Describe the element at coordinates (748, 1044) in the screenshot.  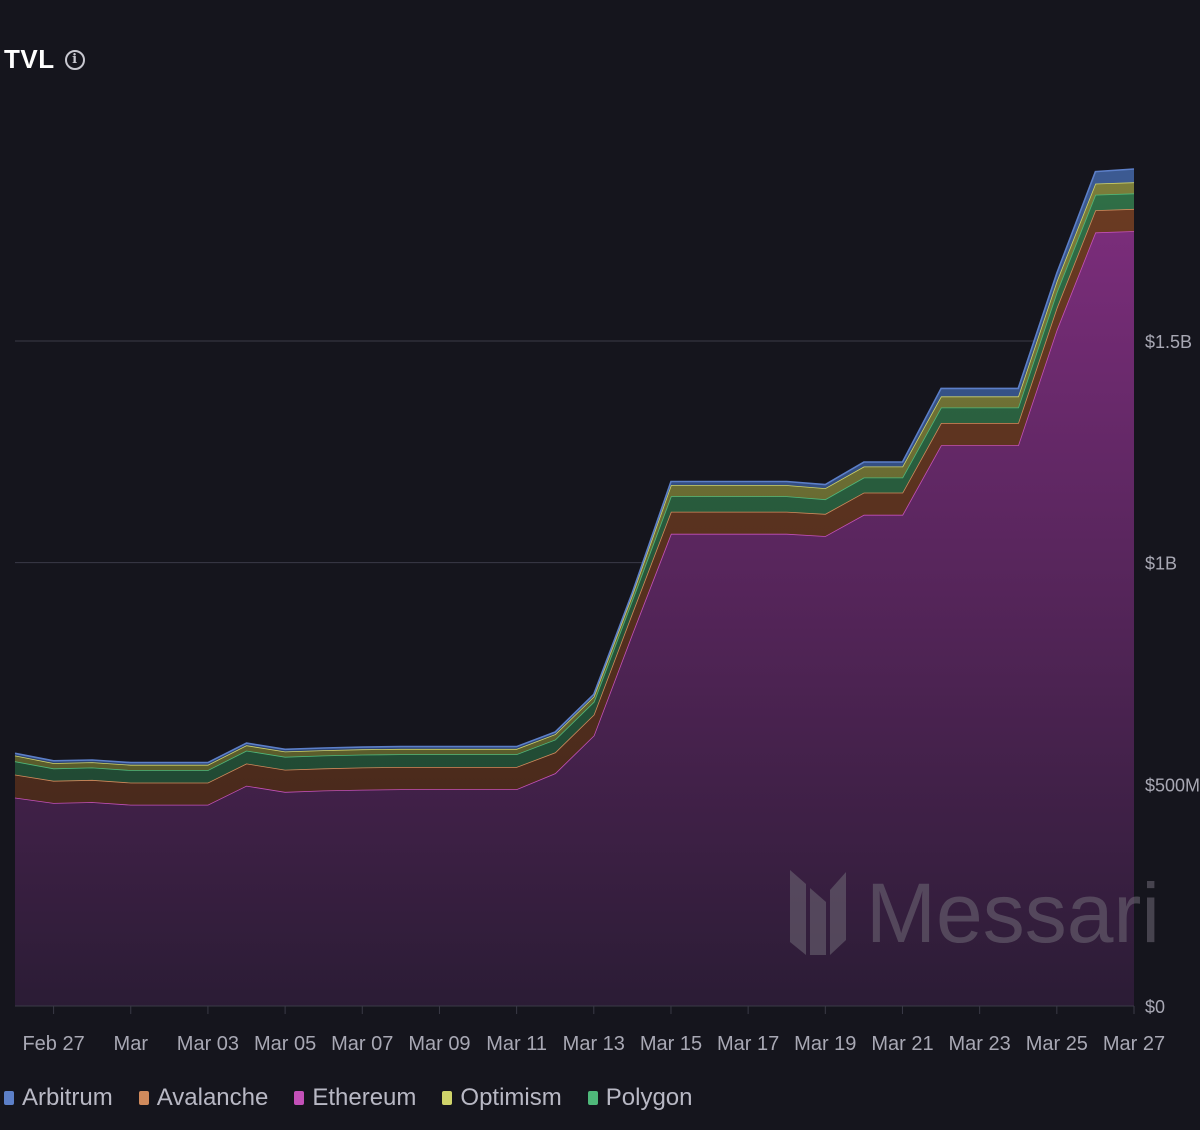
I see `x-tick-label: Mar 17` at that location.